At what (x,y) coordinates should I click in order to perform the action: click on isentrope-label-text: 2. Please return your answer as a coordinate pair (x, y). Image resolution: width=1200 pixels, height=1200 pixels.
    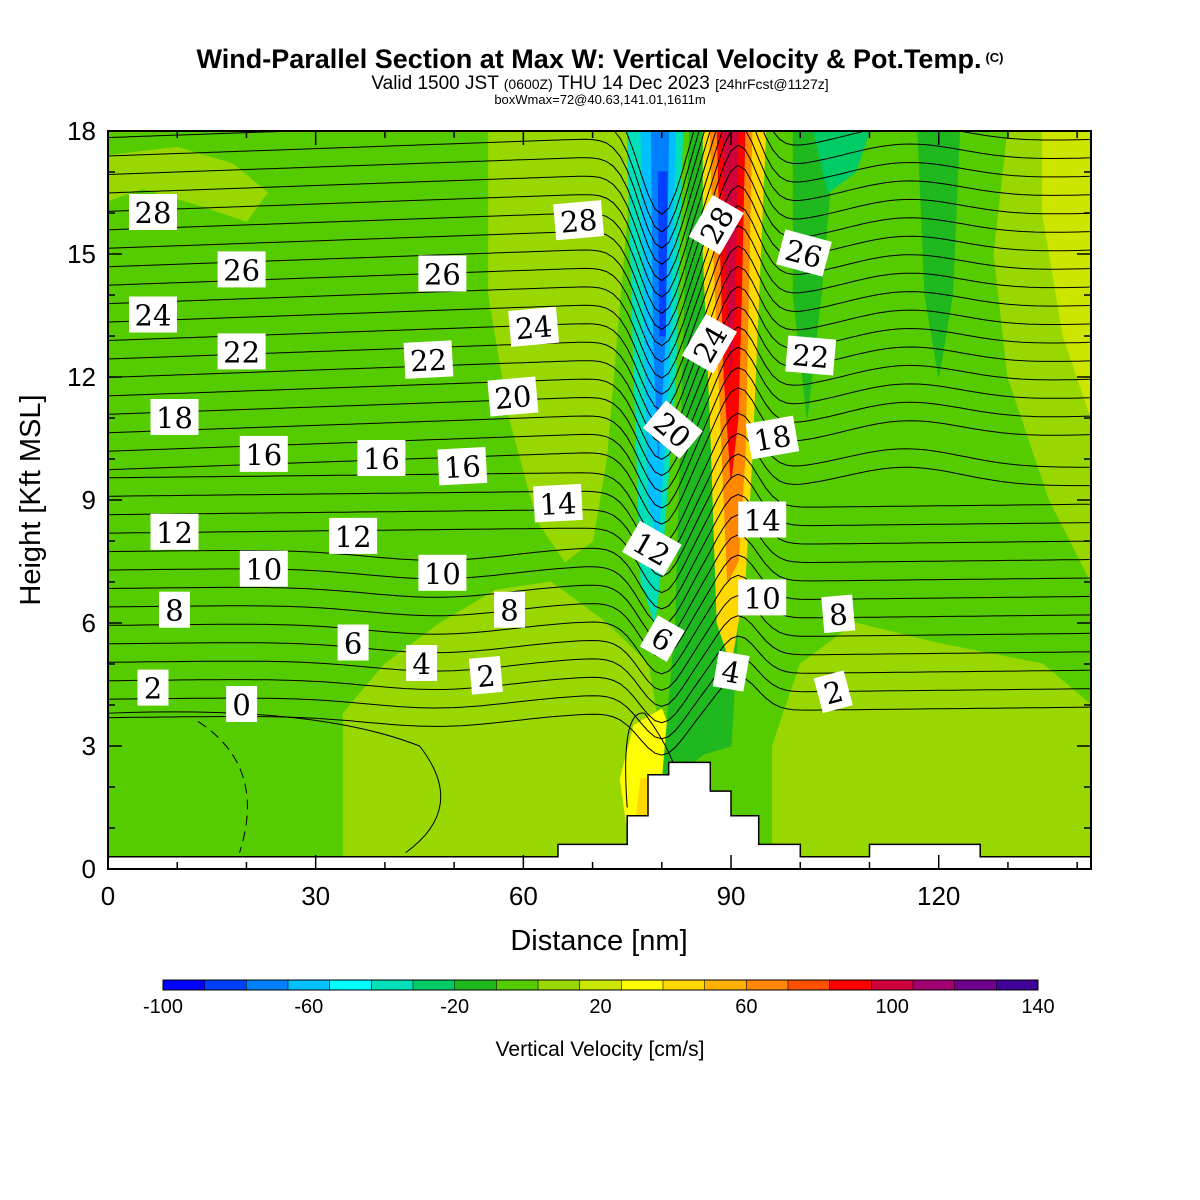
    Looking at the image, I should click on (485, 676).